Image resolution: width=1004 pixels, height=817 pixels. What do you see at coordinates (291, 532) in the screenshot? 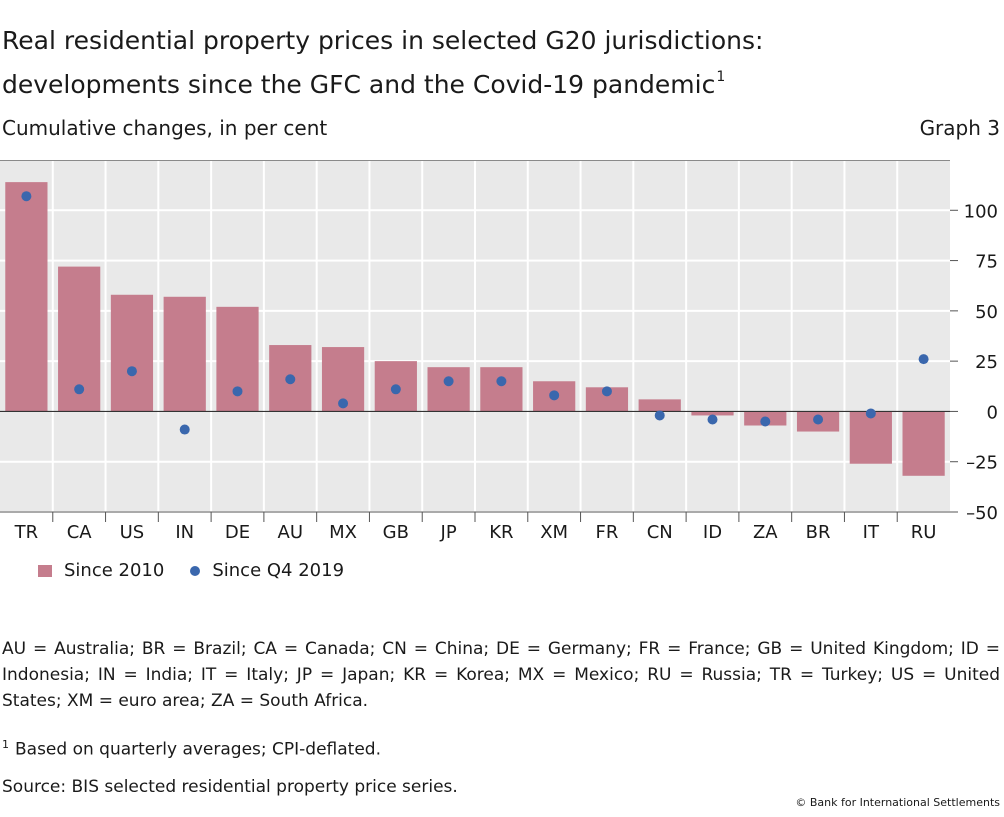
I see `x-tick-label-au: AU` at bounding box center [291, 532].